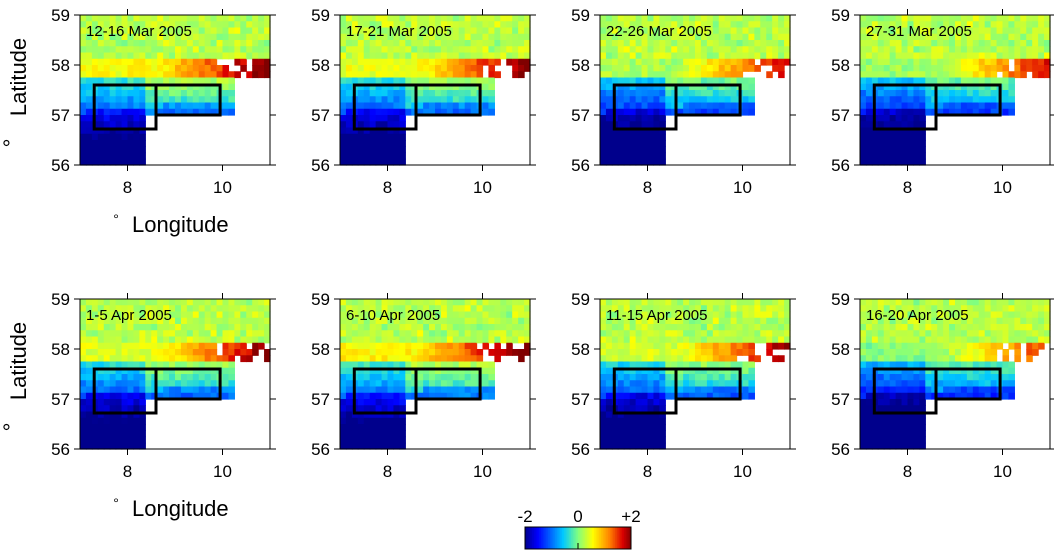  What do you see at coordinates (320, 65) in the screenshot?
I see `y-tick-label: 58` at bounding box center [320, 65].